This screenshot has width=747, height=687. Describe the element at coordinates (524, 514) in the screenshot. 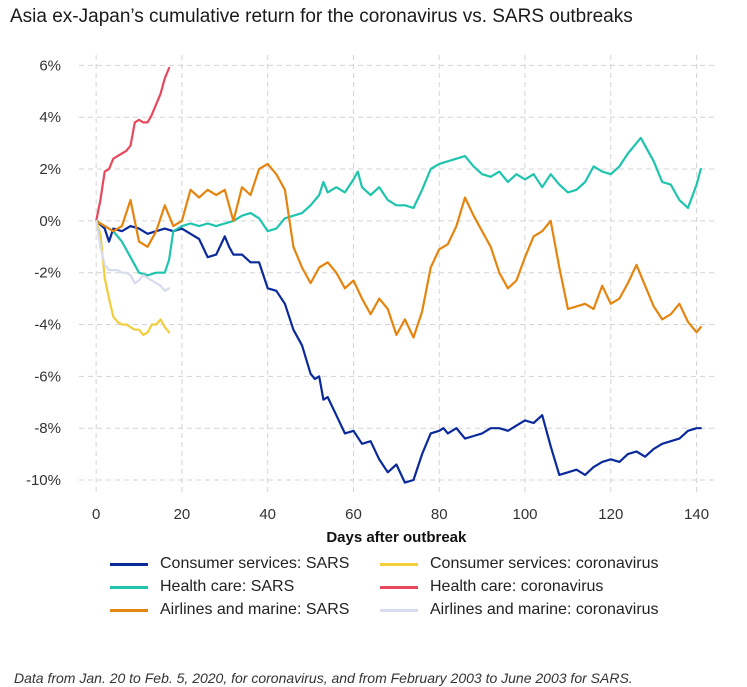

I see `x-tick-label: 100` at that location.